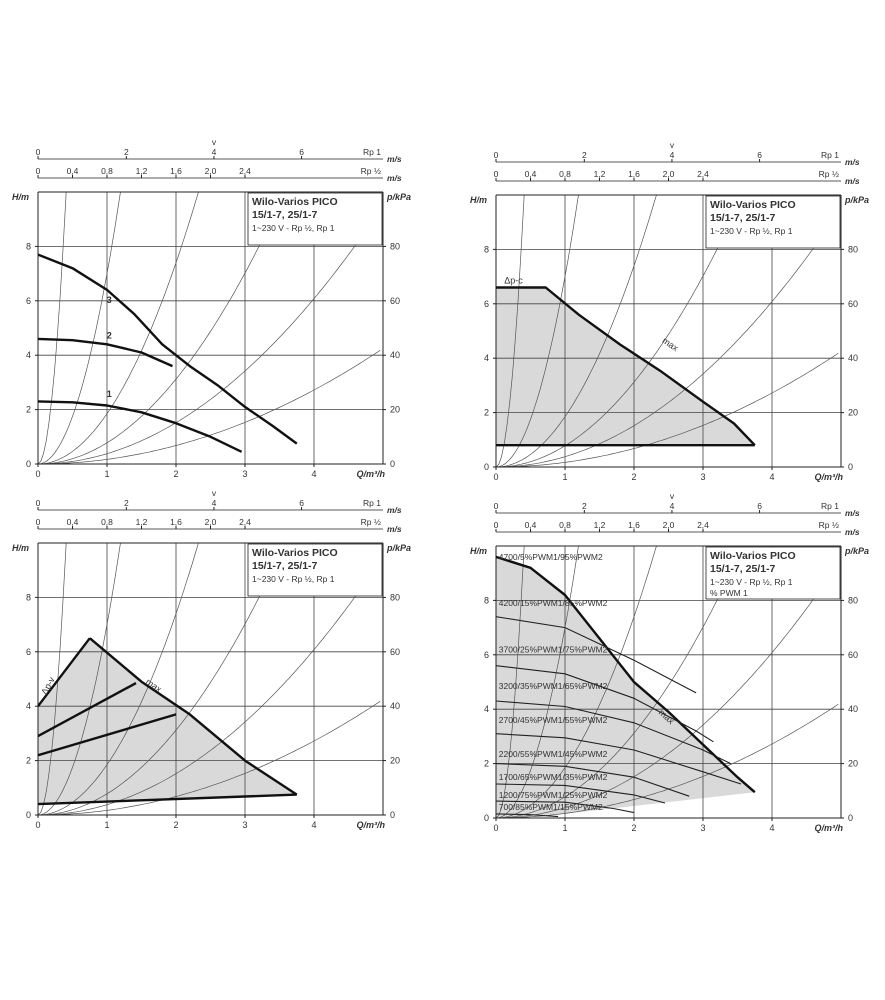  I want to click on pipe-size-label: Rp 1, so click(372, 503).